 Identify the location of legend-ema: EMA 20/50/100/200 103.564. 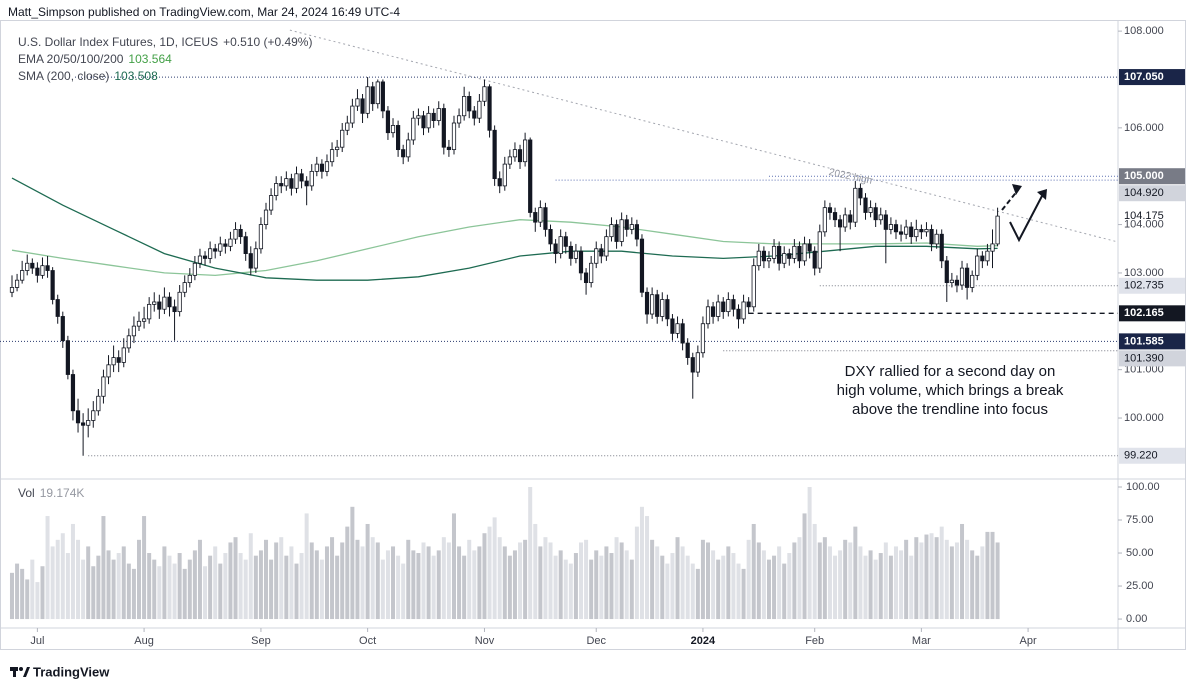
(95, 59).